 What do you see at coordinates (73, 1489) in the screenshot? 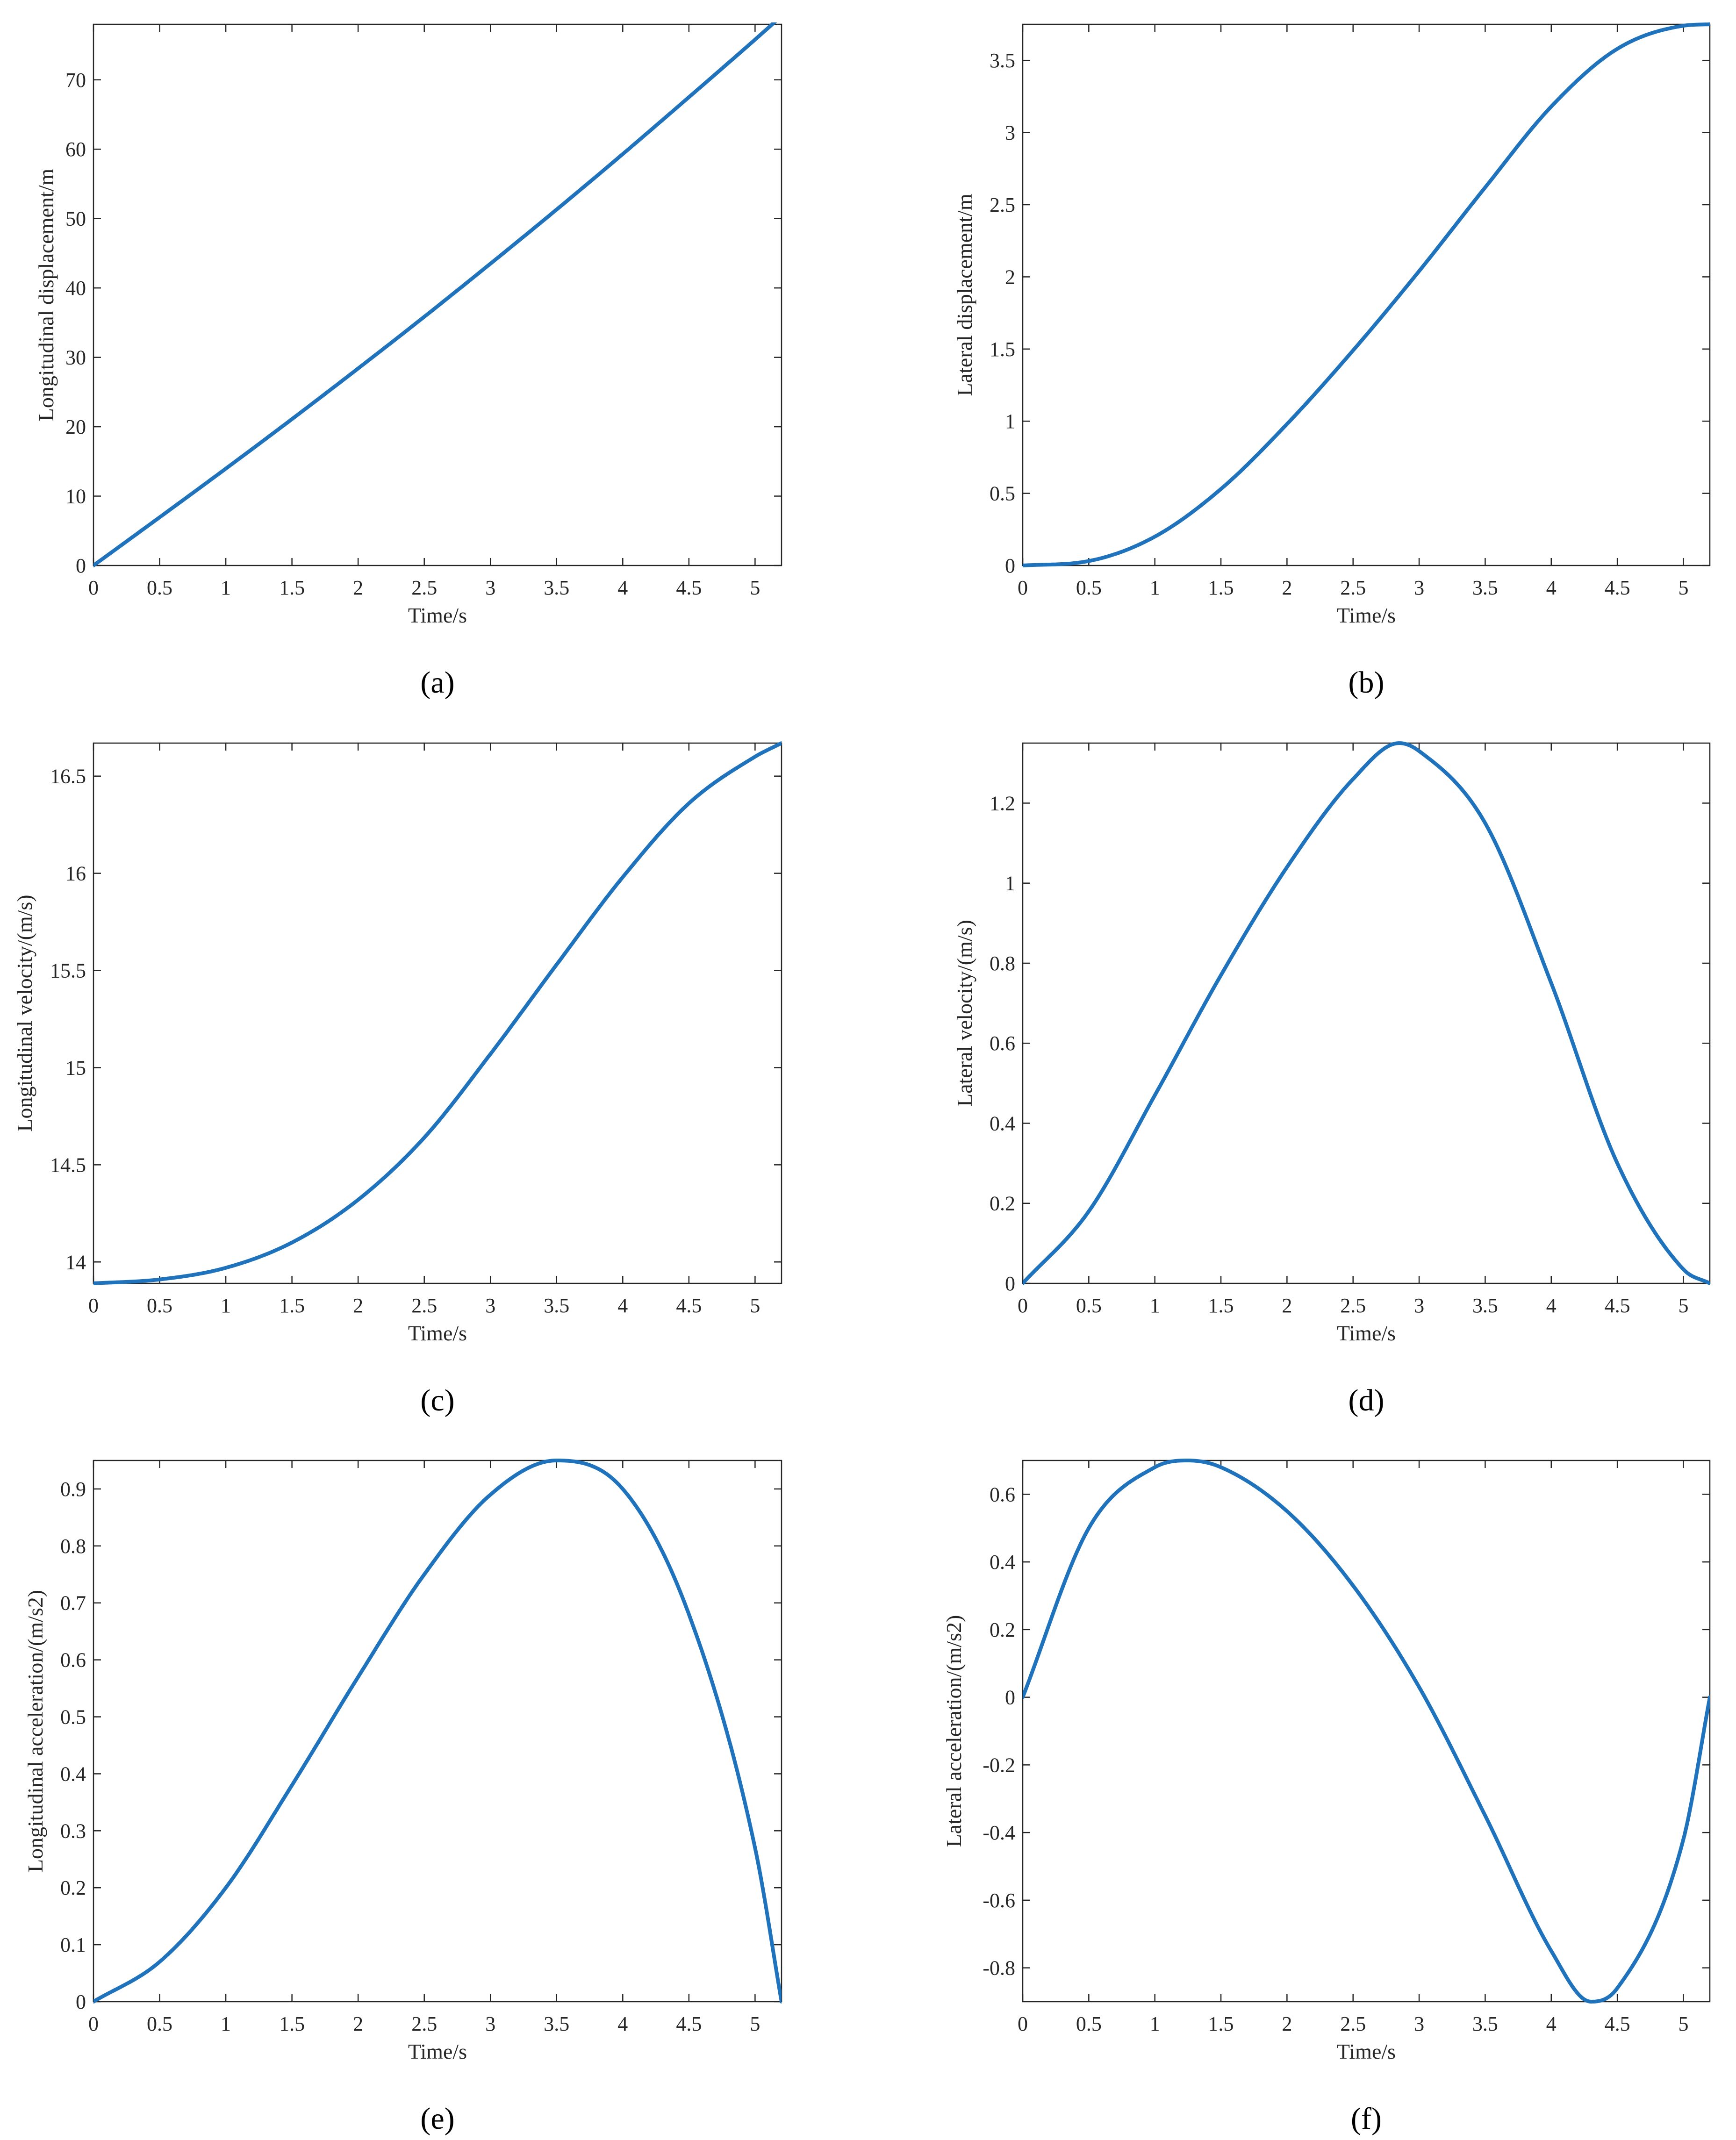
I see `y-tick-label: 0.9` at bounding box center [73, 1489].